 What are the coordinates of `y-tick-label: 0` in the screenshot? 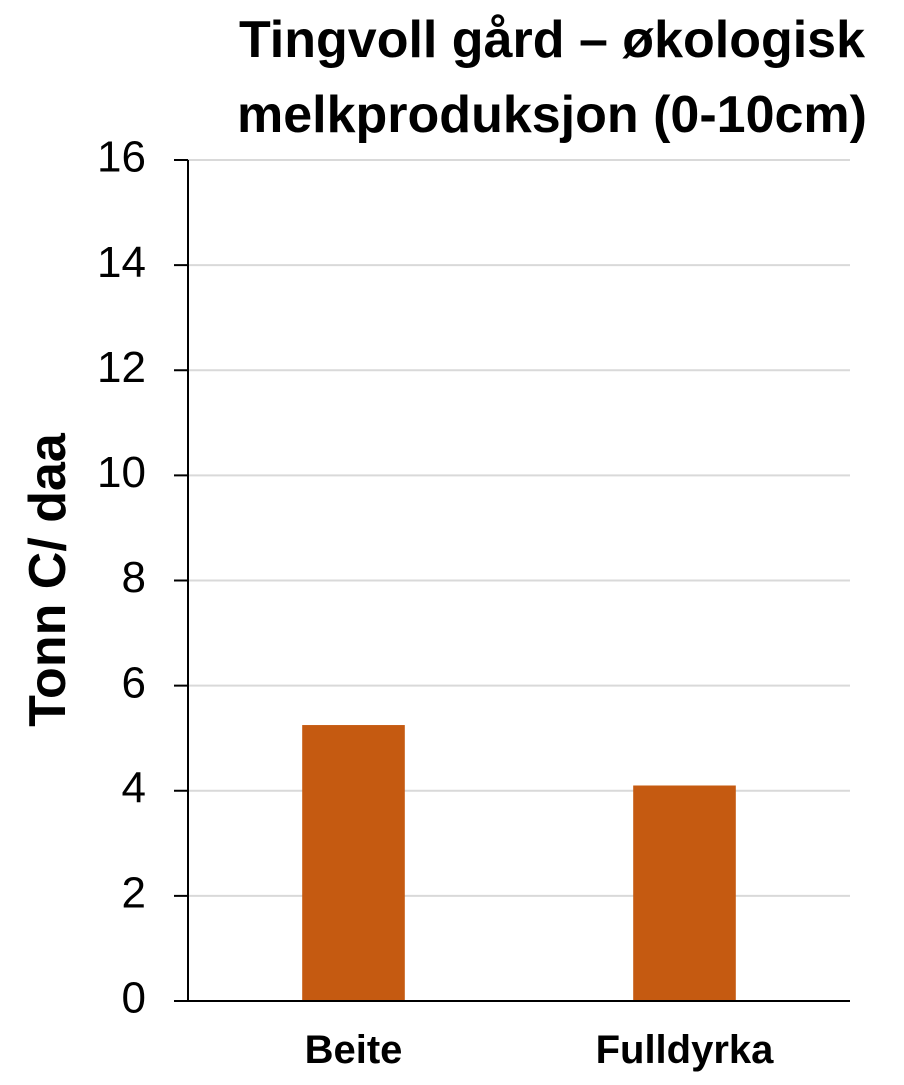 It's located at (134, 998).